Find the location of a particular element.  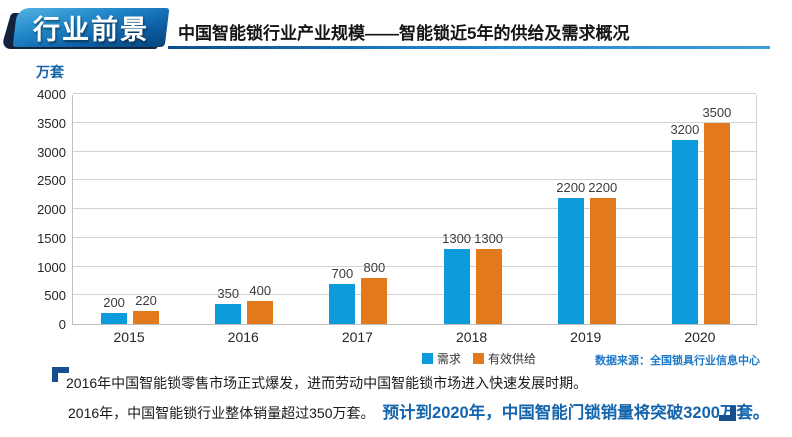

bar-有效供给-2019 is located at coordinates (602, 260).